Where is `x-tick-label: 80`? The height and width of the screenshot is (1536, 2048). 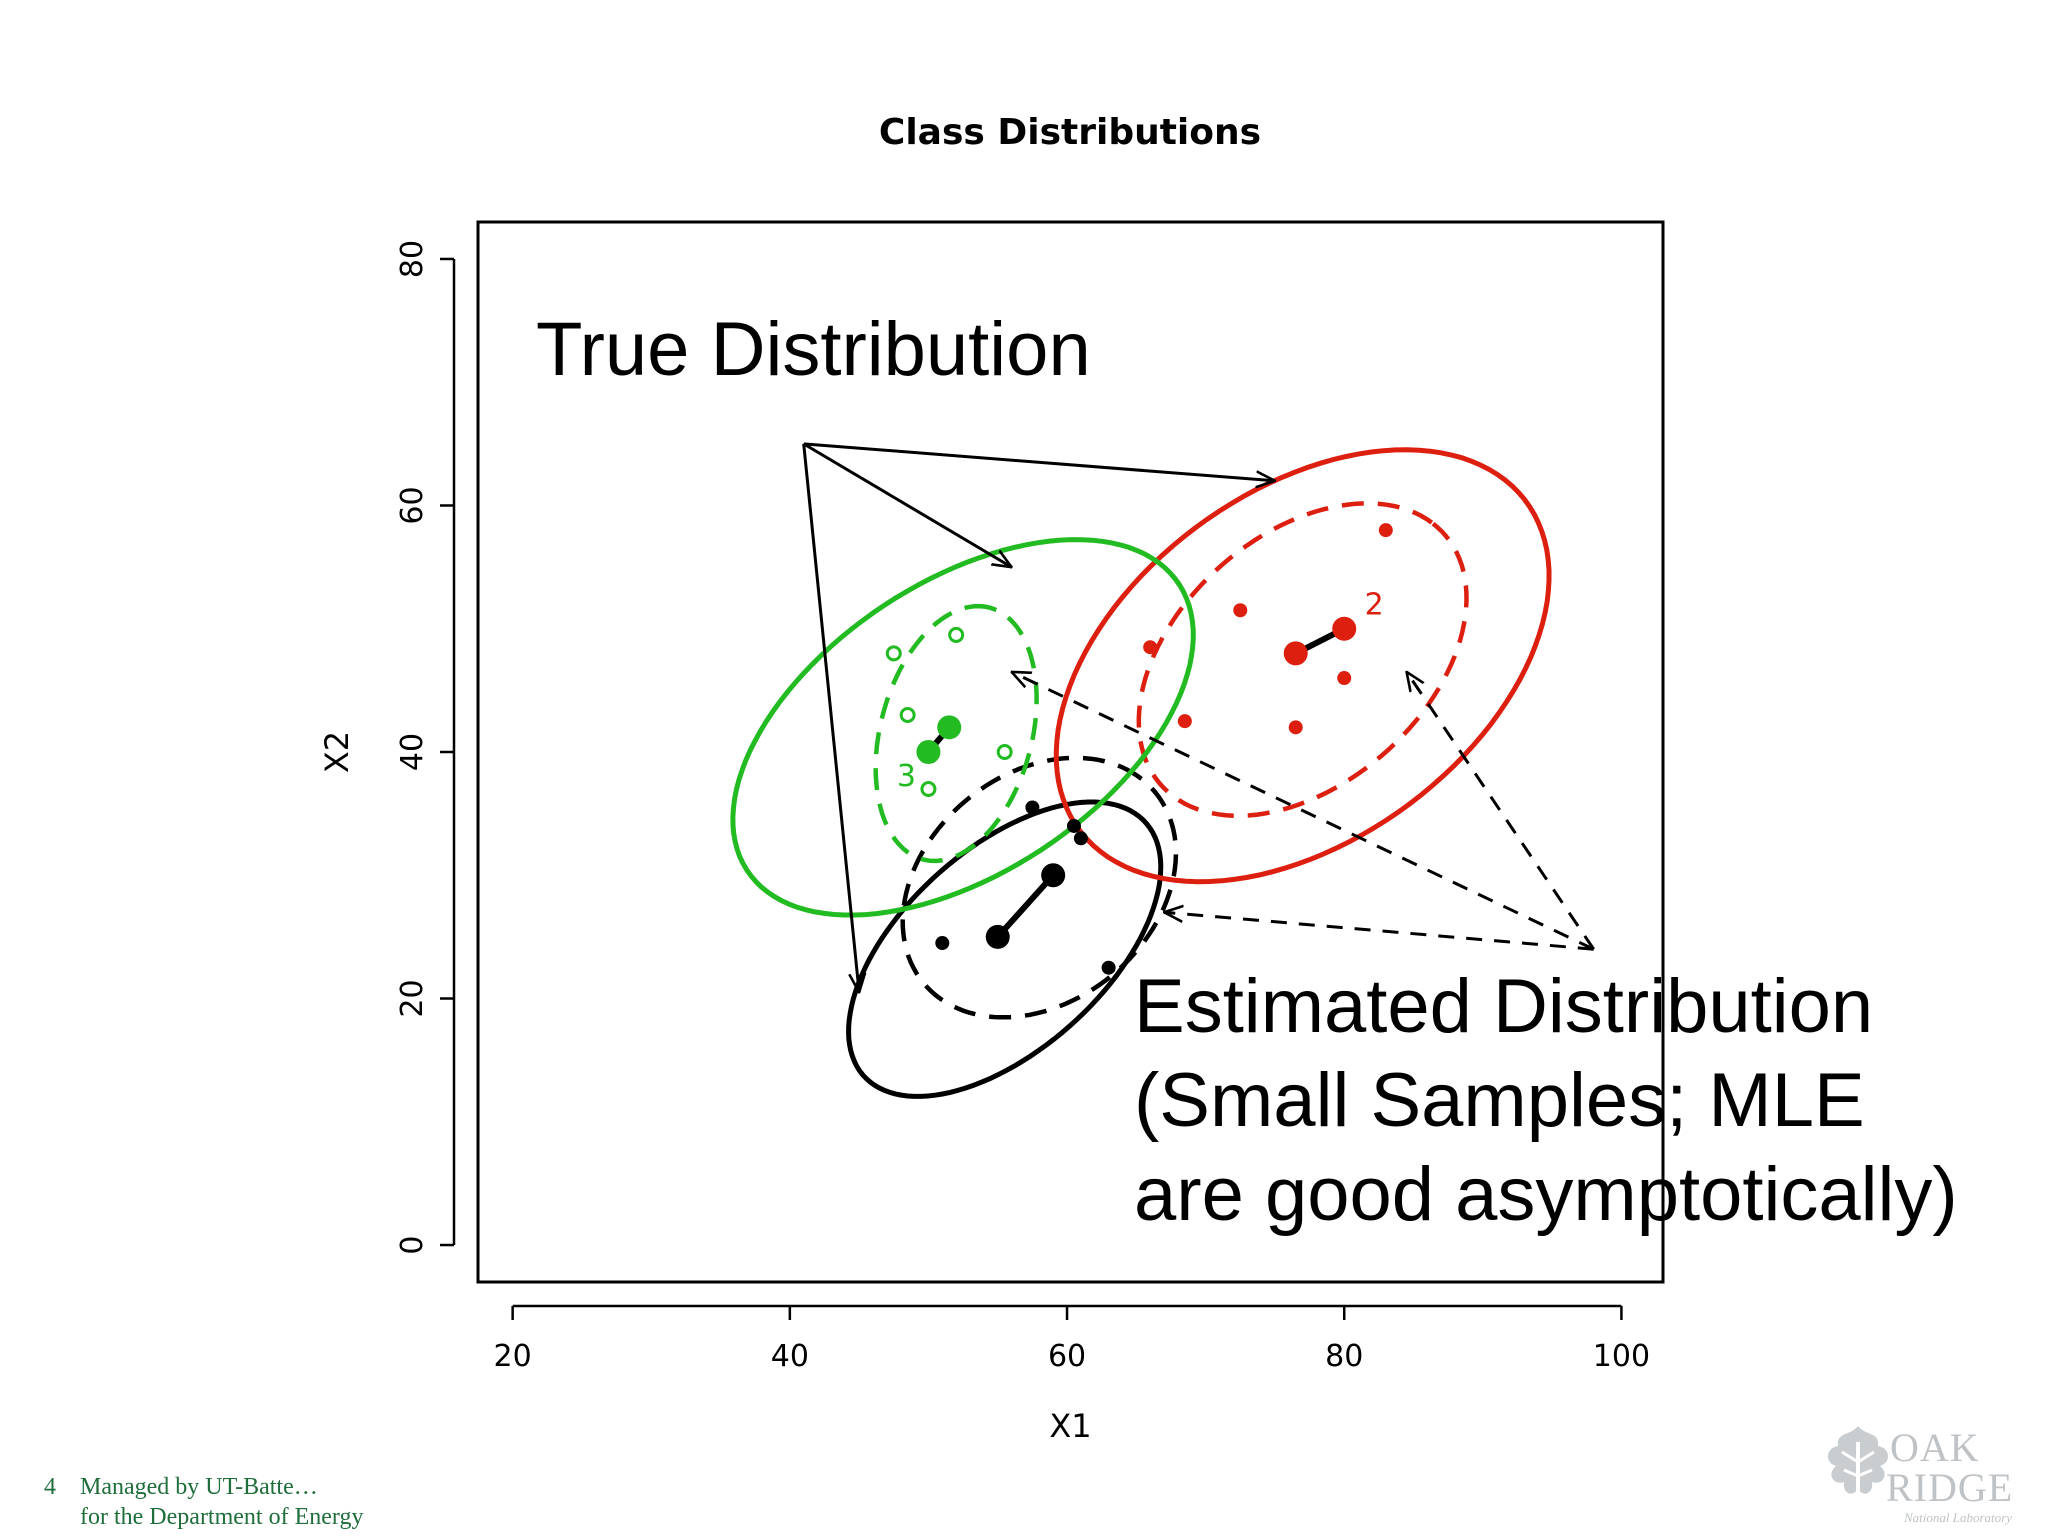 x-tick-label: 80 is located at coordinates (1344, 1356).